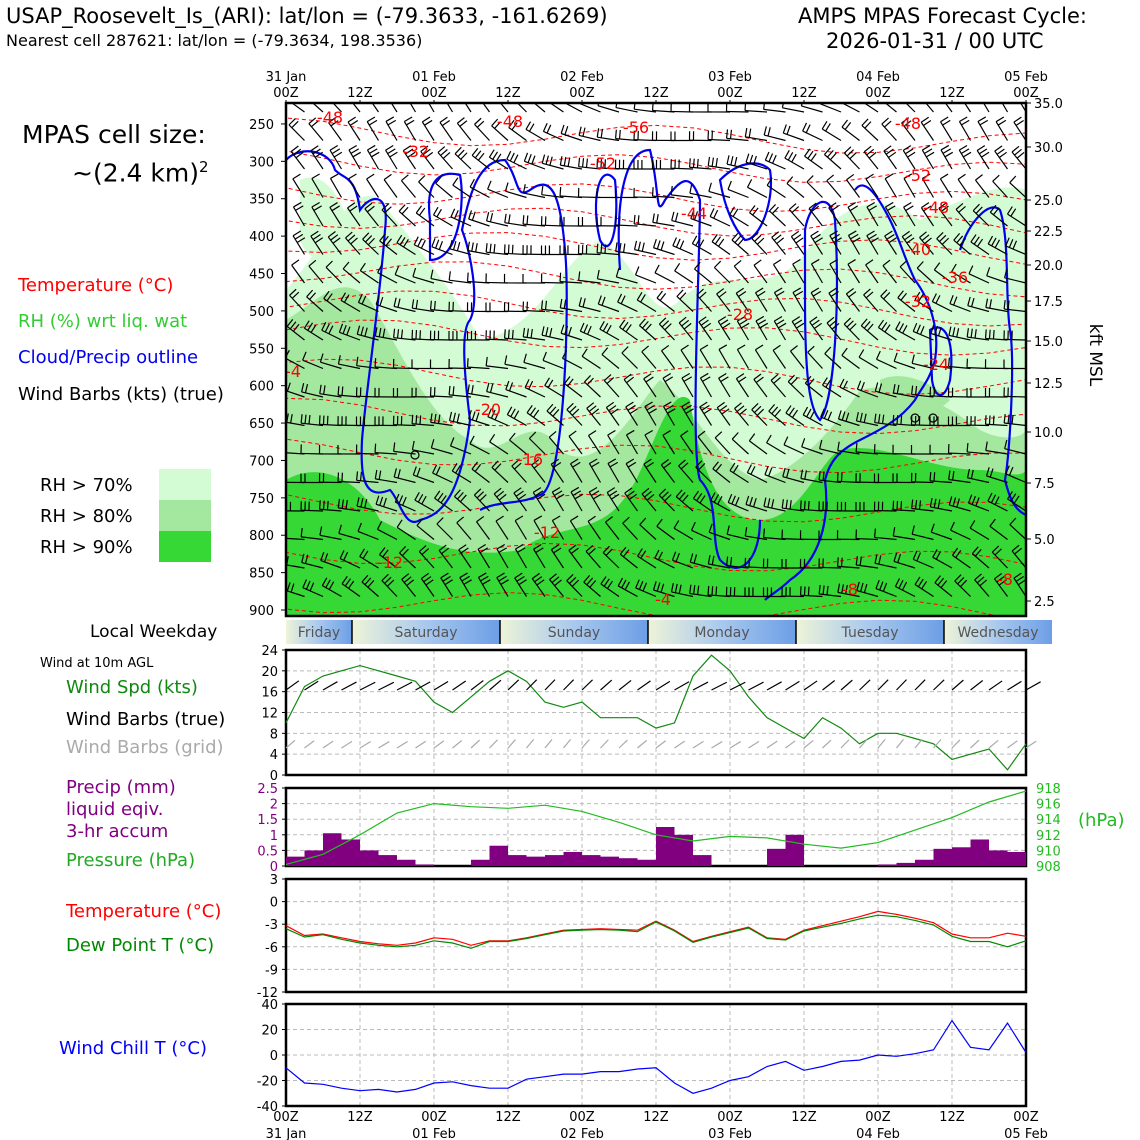 The width and height of the screenshot is (1140, 1140). I want to click on calm-wind-marker, so click(415, 455).